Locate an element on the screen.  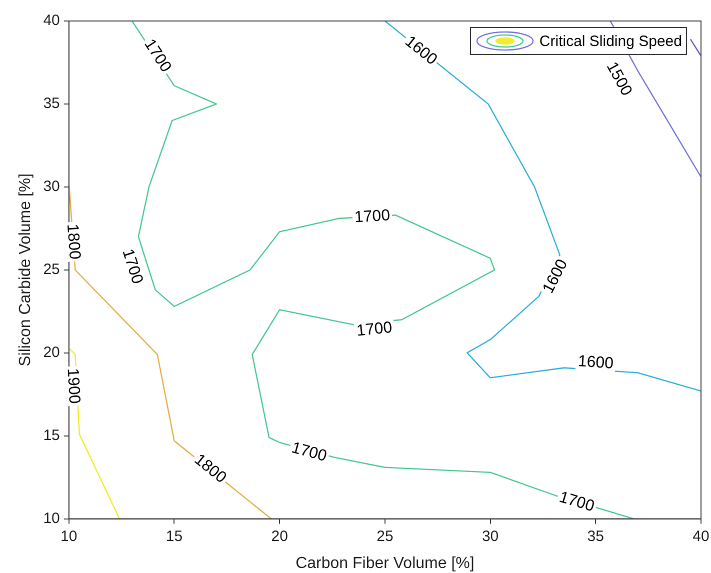
annotation: 1900 is located at coordinates (73, 386).